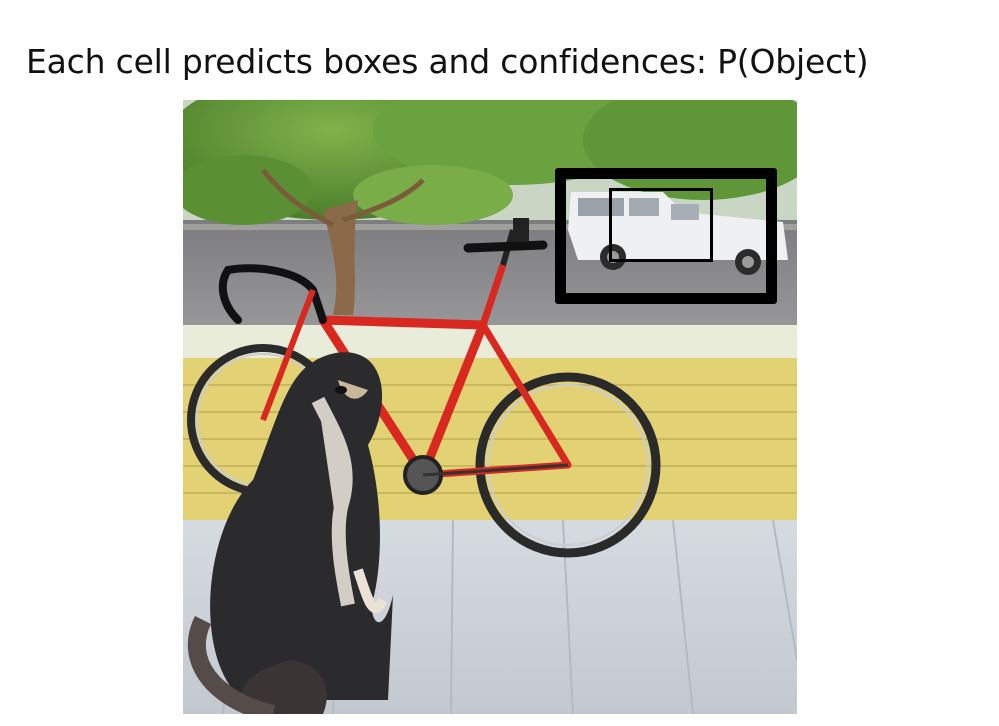 This screenshot has width=999, height=726. What do you see at coordinates (661, 225) in the screenshot?
I see `bounding-box-inner` at bounding box center [661, 225].